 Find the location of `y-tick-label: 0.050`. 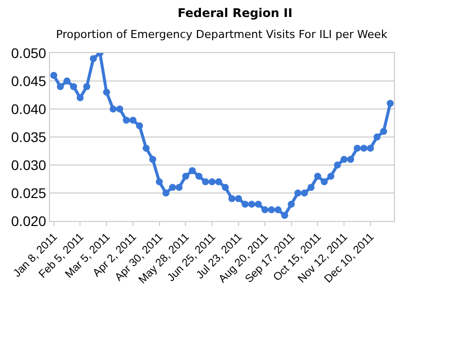

y-tick-label: 0.050 is located at coordinates (28, 52).